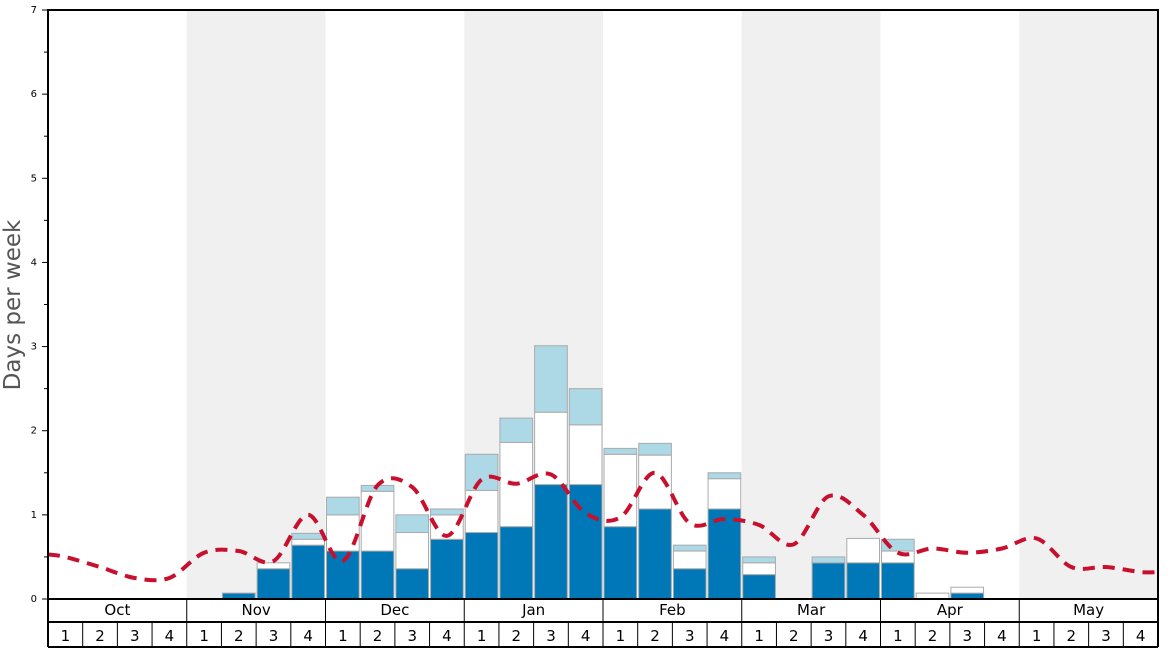  I want to click on month-label-may: May, so click(1088, 610).